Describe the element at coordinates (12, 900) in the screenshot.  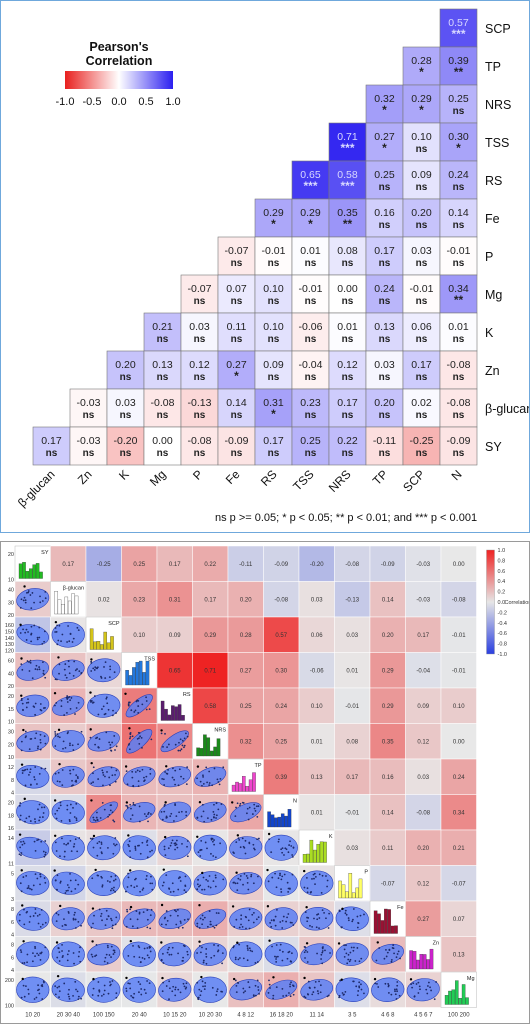
I see `y-tick-label: 3` at that location.